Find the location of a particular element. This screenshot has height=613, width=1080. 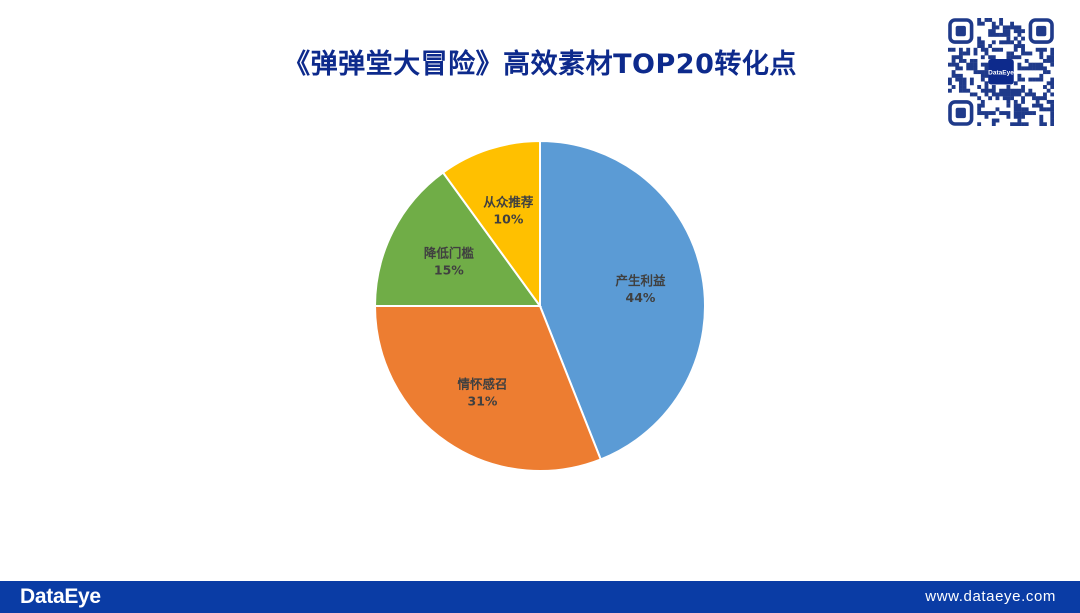

page-title: 《弹弹堂大冒险》高效素材TOP20转化点 is located at coordinates (540, 64).